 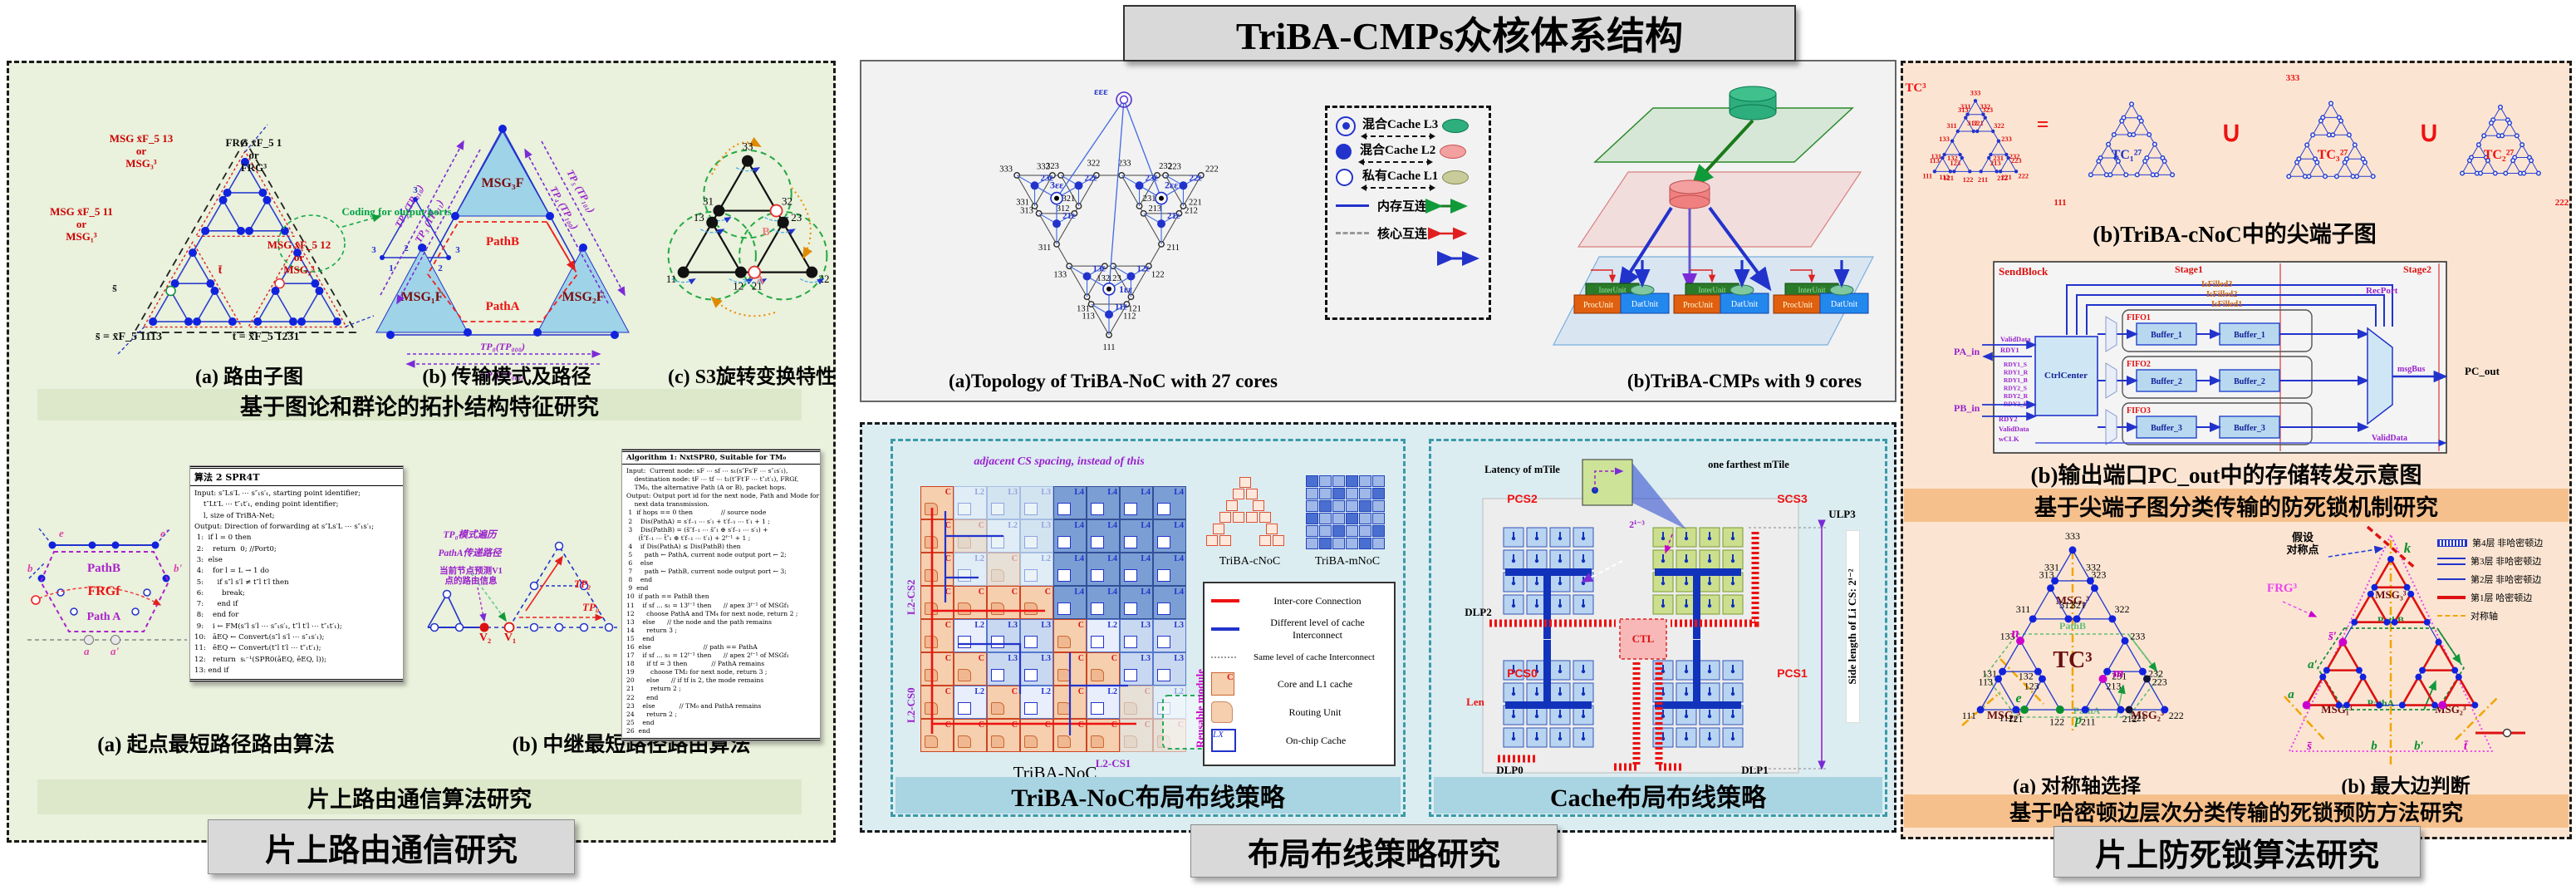 I want to click on cache-banner: Cache布局布线策略, so click(x=1658, y=795).